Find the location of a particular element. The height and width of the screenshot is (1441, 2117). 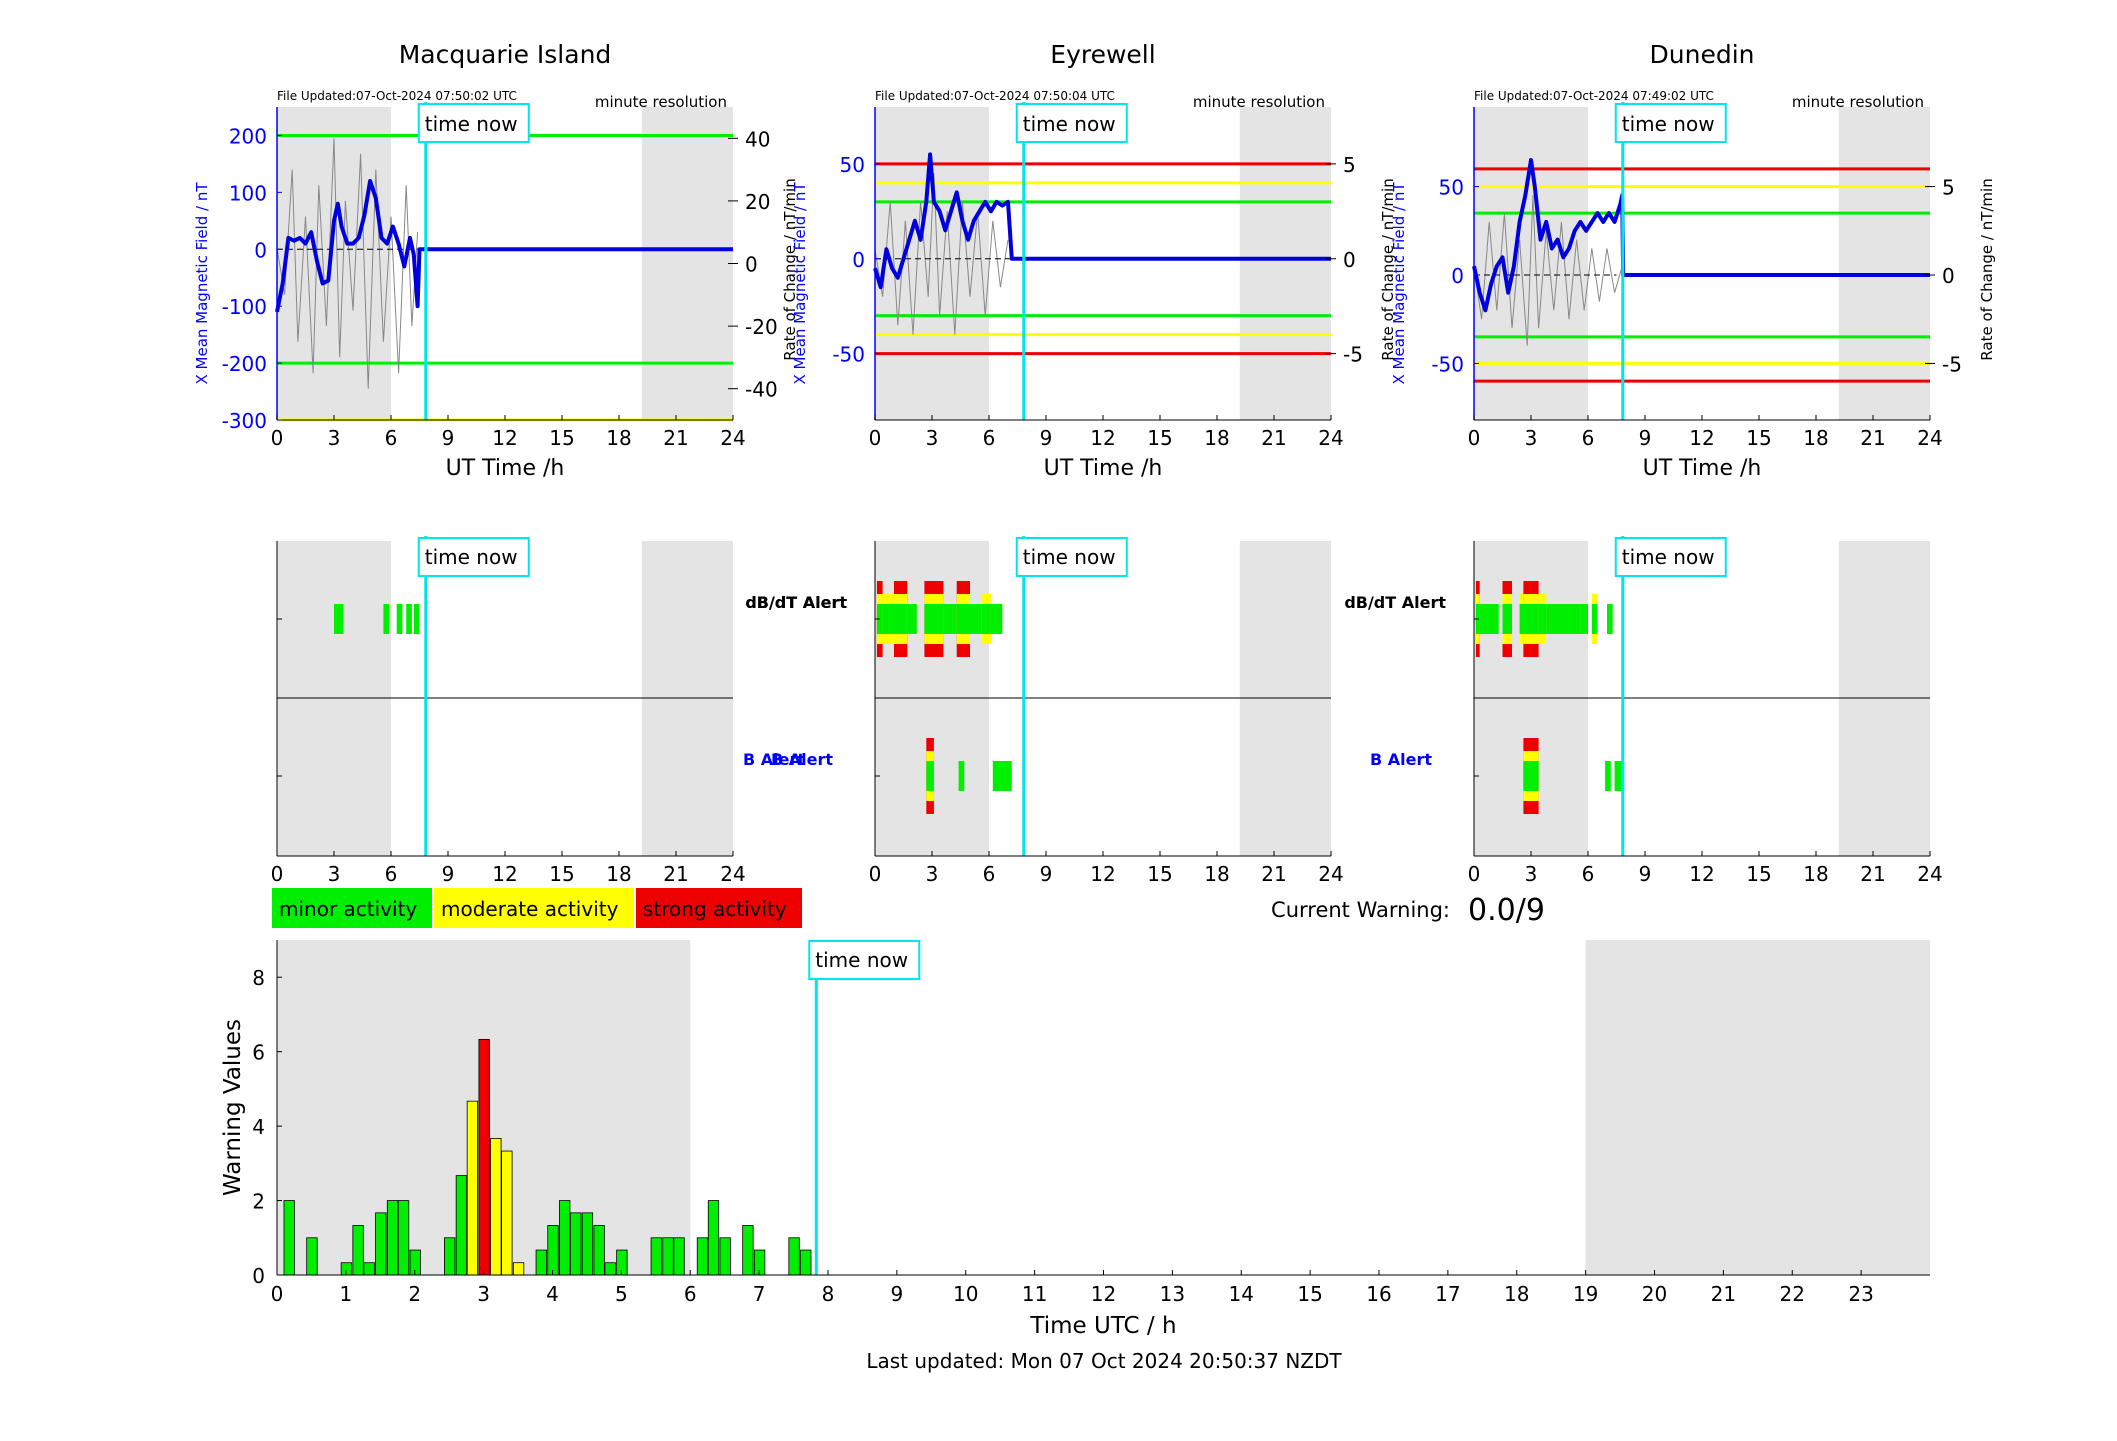

y-tick-label: -100 is located at coordinates (244, 307).